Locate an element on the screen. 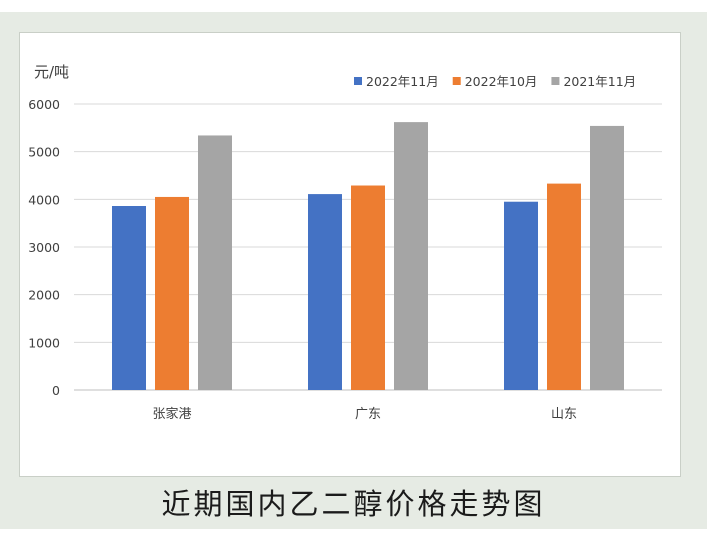 This screenshot has height=539, width=707. y-tick-label: 3000 is located at coordinates (44, 247).